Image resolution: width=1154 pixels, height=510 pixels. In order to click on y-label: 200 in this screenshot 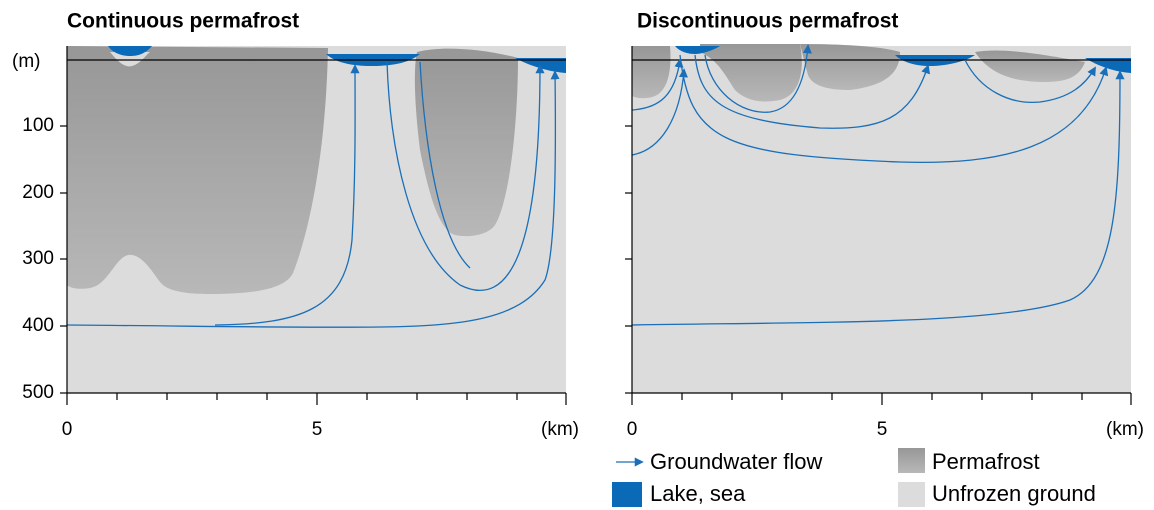, I will do `click(38, 192)`.